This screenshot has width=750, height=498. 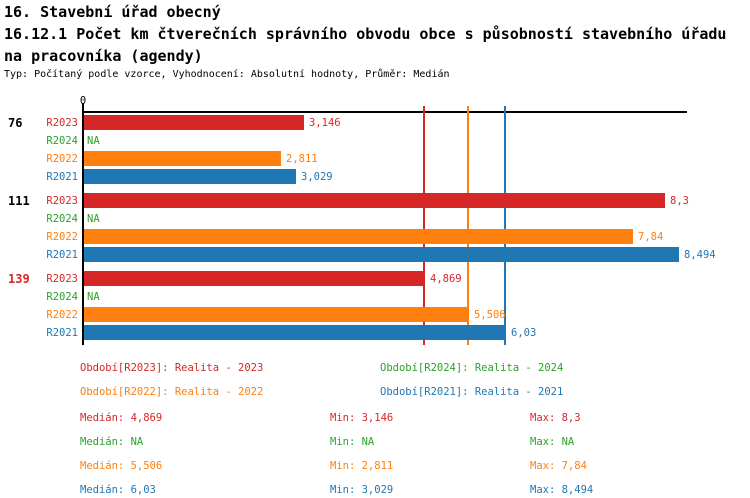 What do you see at coordinates (384, 112) in the screenshot?
I see `value-axis-line` at bounding box center [384, 112].